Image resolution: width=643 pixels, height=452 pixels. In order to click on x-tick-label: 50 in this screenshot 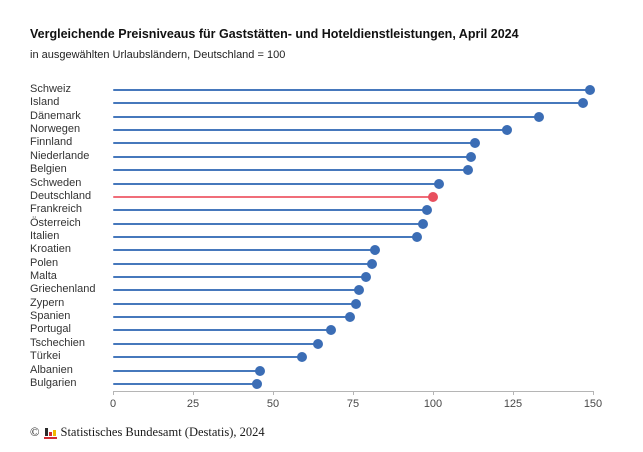, I will do `click(273, 404)`.